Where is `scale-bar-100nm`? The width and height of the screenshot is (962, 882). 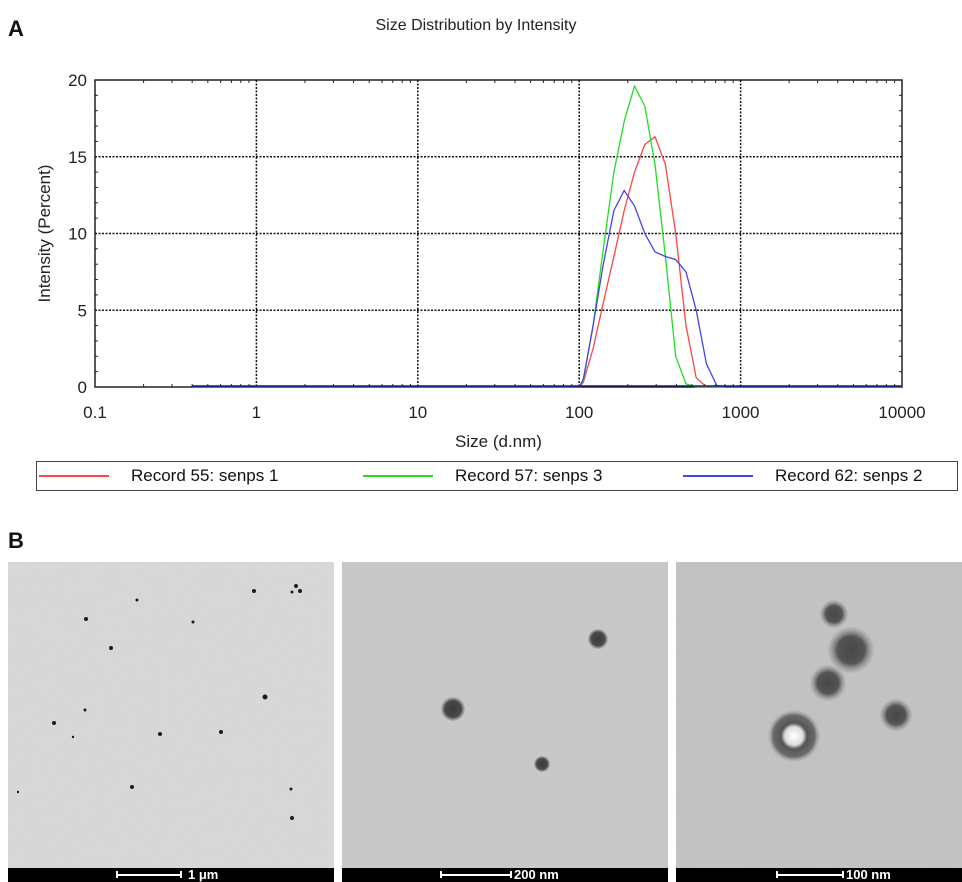
scale-bar-100nm is located at coordinates (810, 874).